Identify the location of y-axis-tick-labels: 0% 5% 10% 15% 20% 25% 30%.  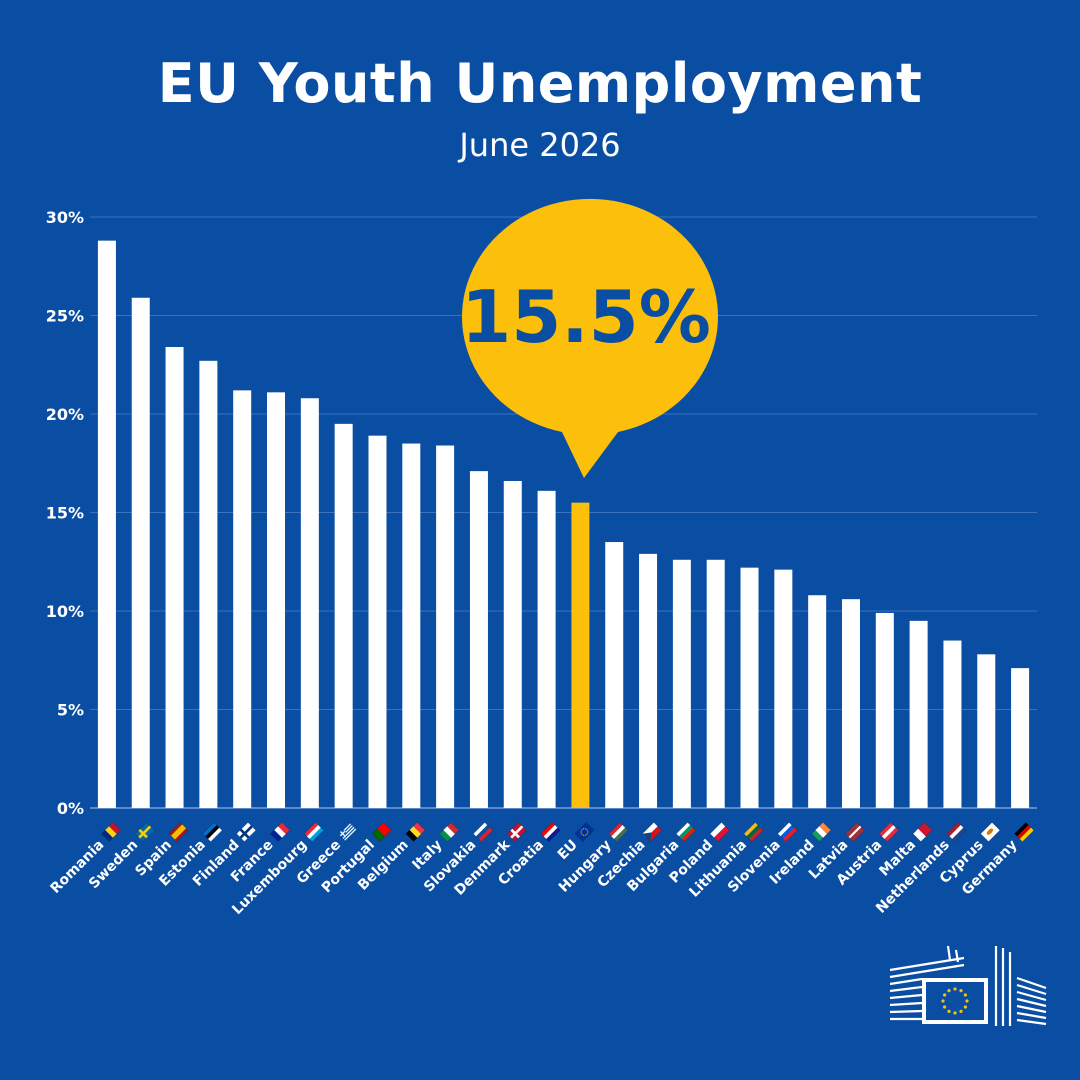
(65, 513).